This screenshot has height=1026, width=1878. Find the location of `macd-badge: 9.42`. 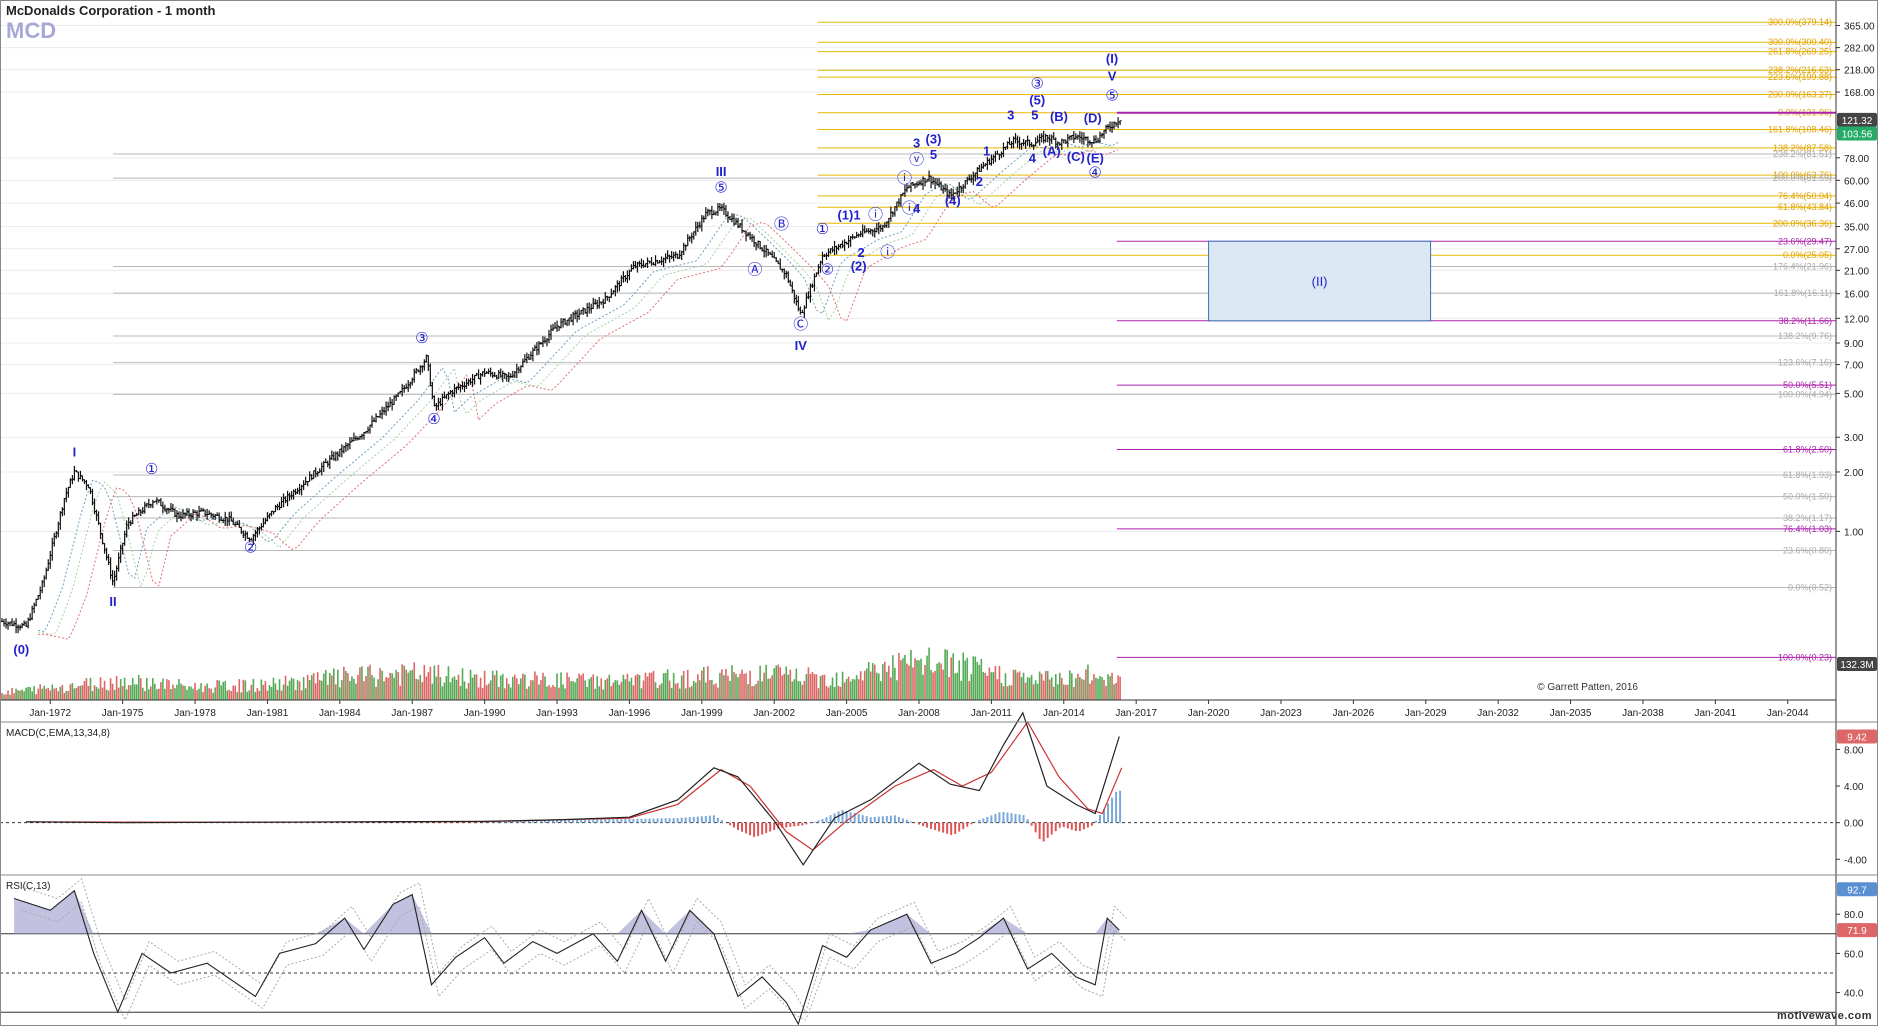

macd-badge: 9.42 is located at coordinates (1857, 737).